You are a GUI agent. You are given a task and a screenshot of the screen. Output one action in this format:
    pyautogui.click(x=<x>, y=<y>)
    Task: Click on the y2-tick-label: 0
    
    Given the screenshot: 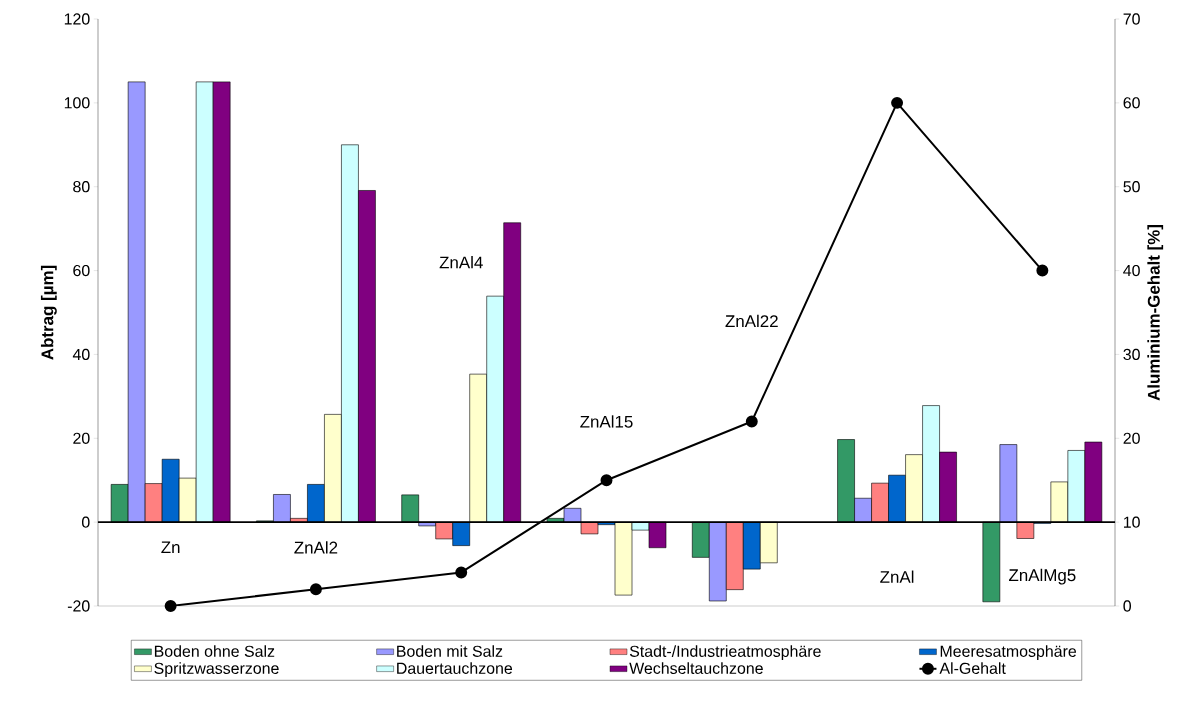 What is the action you would take?
    pyautogui.click(x=1127, y=606)
    